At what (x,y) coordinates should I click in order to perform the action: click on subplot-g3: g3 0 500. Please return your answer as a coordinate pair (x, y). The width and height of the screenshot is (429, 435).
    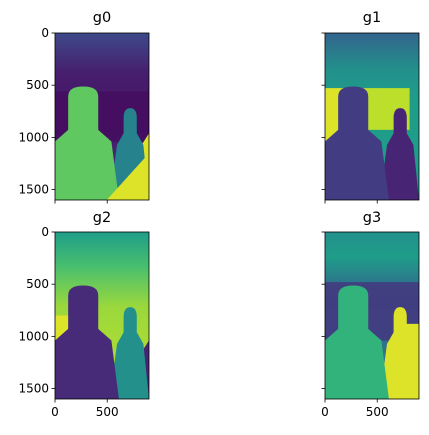
    Looking at the image, I should click on (370, 314).